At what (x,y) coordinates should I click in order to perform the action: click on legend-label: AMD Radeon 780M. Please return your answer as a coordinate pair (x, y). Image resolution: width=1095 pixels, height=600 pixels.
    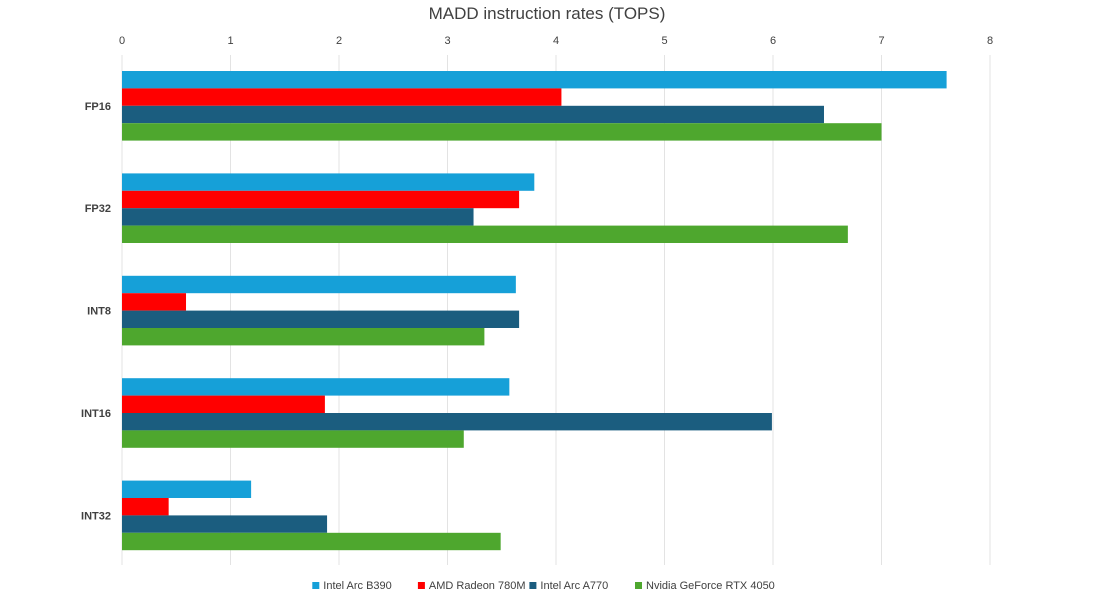
    Looking at the image, I should click on (477, 586).